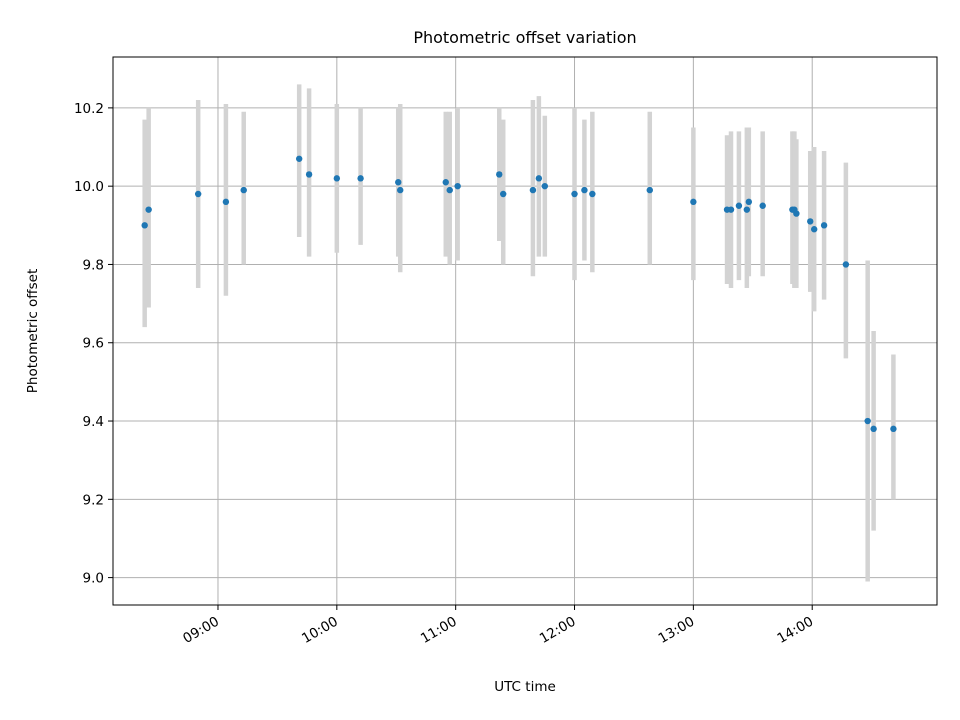 The height and width of the screenshot is (720, 960). What do you see at coordinates (525, 687) in the screenshot?
I see `x-axis-label: UTC time` at bounding box center [525, 687].